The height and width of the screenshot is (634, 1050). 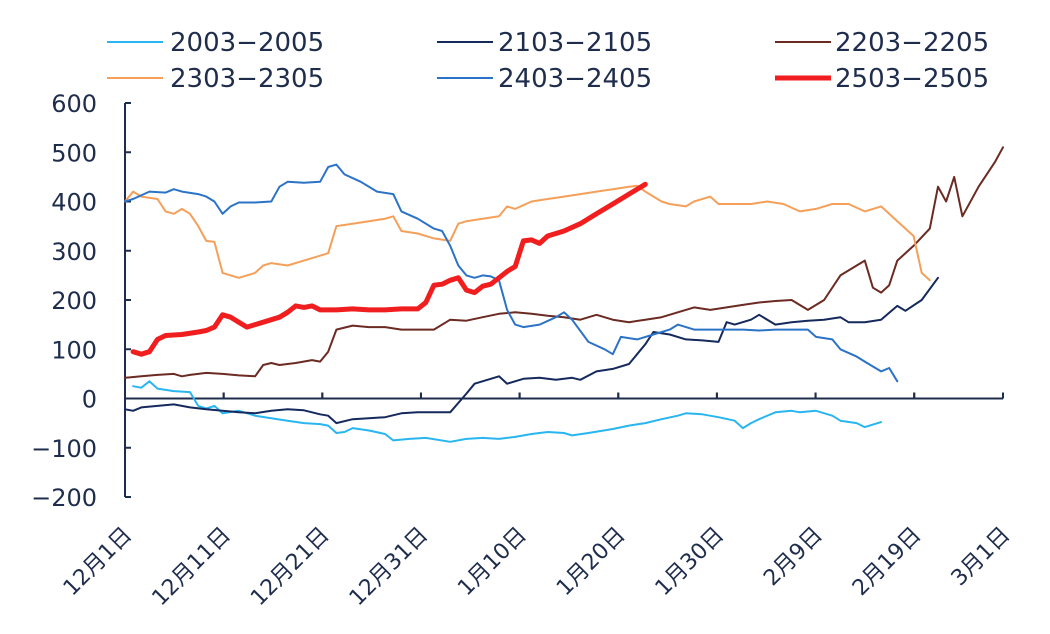 I want to click on legend-label: 2503−2505, so click(x=912, y=79).